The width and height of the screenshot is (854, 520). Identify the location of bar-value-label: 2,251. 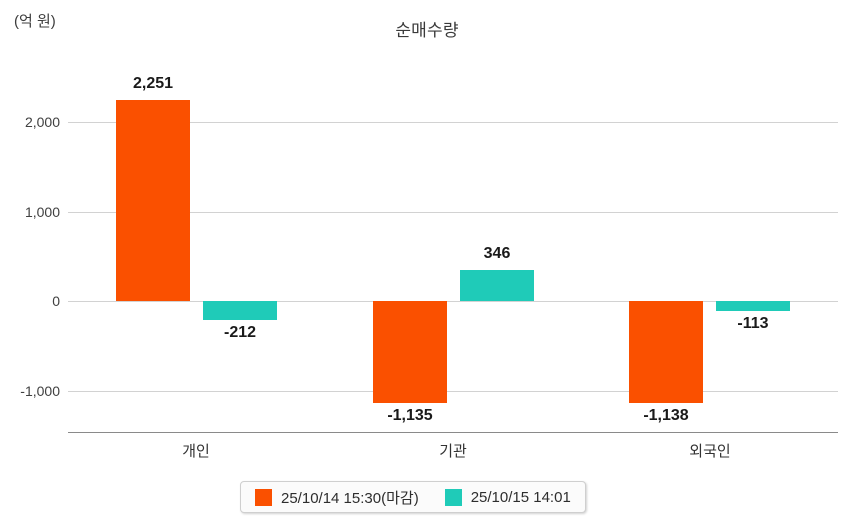
(153, 83).